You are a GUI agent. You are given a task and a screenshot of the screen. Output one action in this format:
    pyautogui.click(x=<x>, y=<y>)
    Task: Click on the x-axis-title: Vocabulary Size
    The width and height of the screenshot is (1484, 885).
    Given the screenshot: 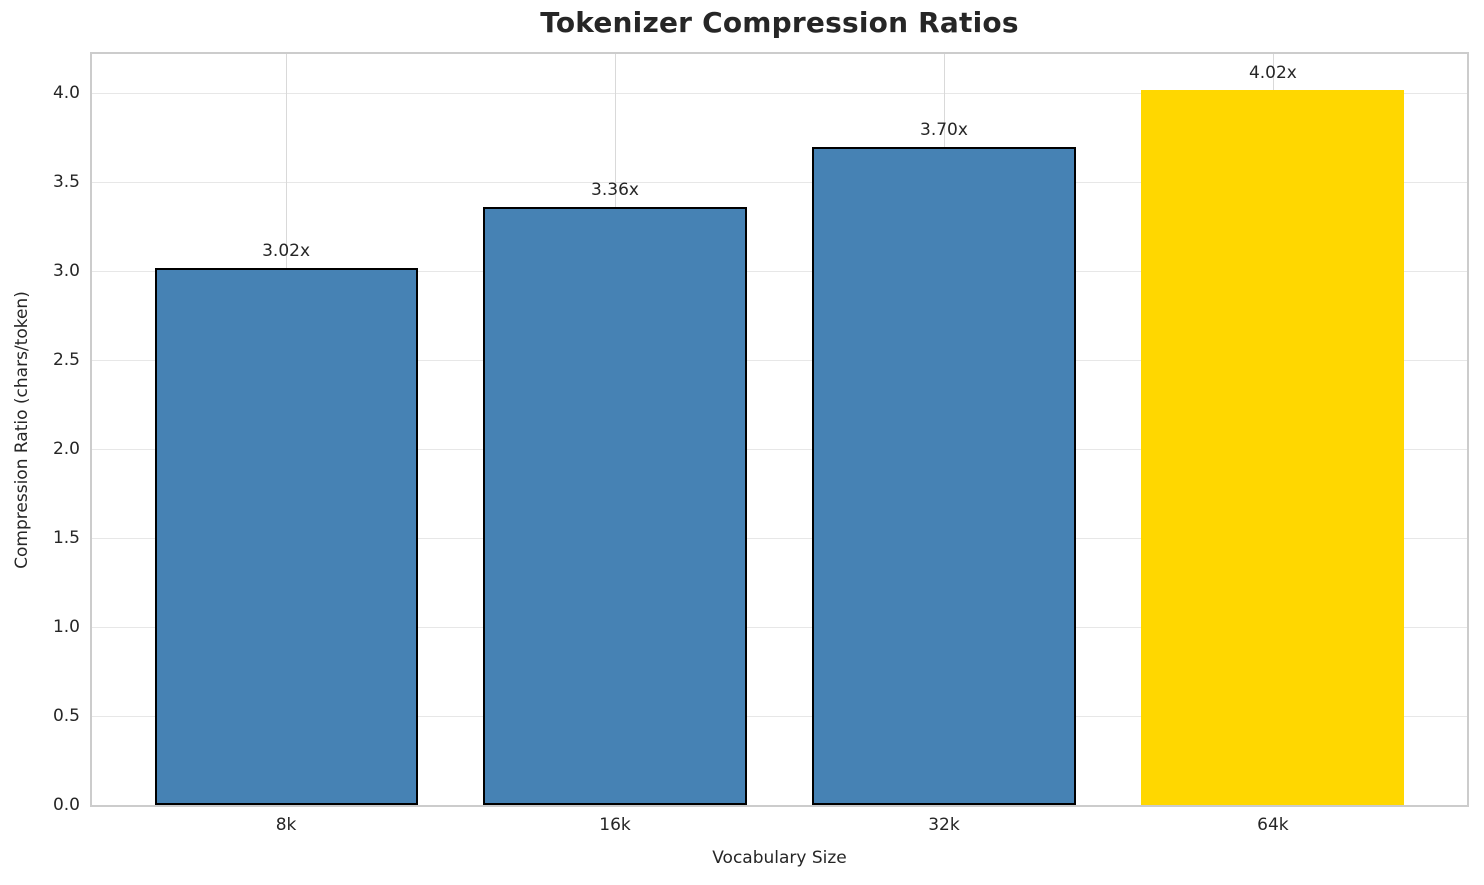 What is the action you would take?
    pyautogui.click(x=779, y=858)
    